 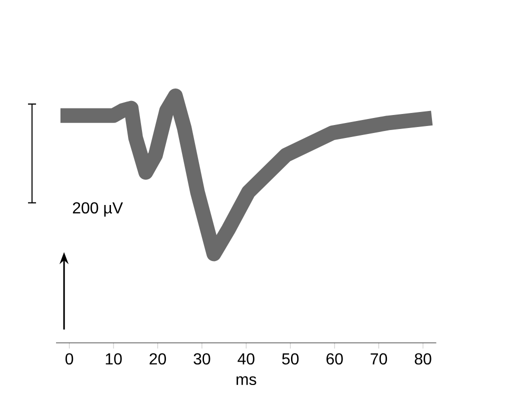 What do you see at coordinates (69, 359) in the screenshot?
I see `x-tick-label: 0` at bounding box center [69, 359].